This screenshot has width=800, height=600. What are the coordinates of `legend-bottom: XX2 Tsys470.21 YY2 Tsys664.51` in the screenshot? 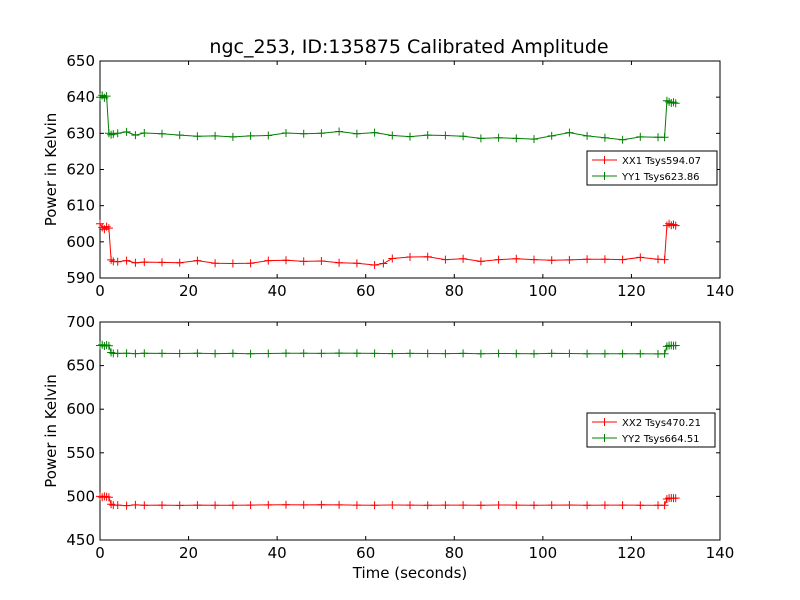 It's located at (651, 430).